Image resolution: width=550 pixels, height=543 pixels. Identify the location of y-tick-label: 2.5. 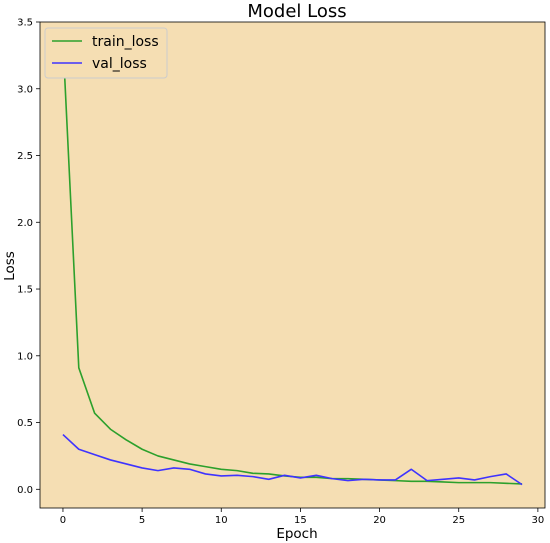
(25, 156).